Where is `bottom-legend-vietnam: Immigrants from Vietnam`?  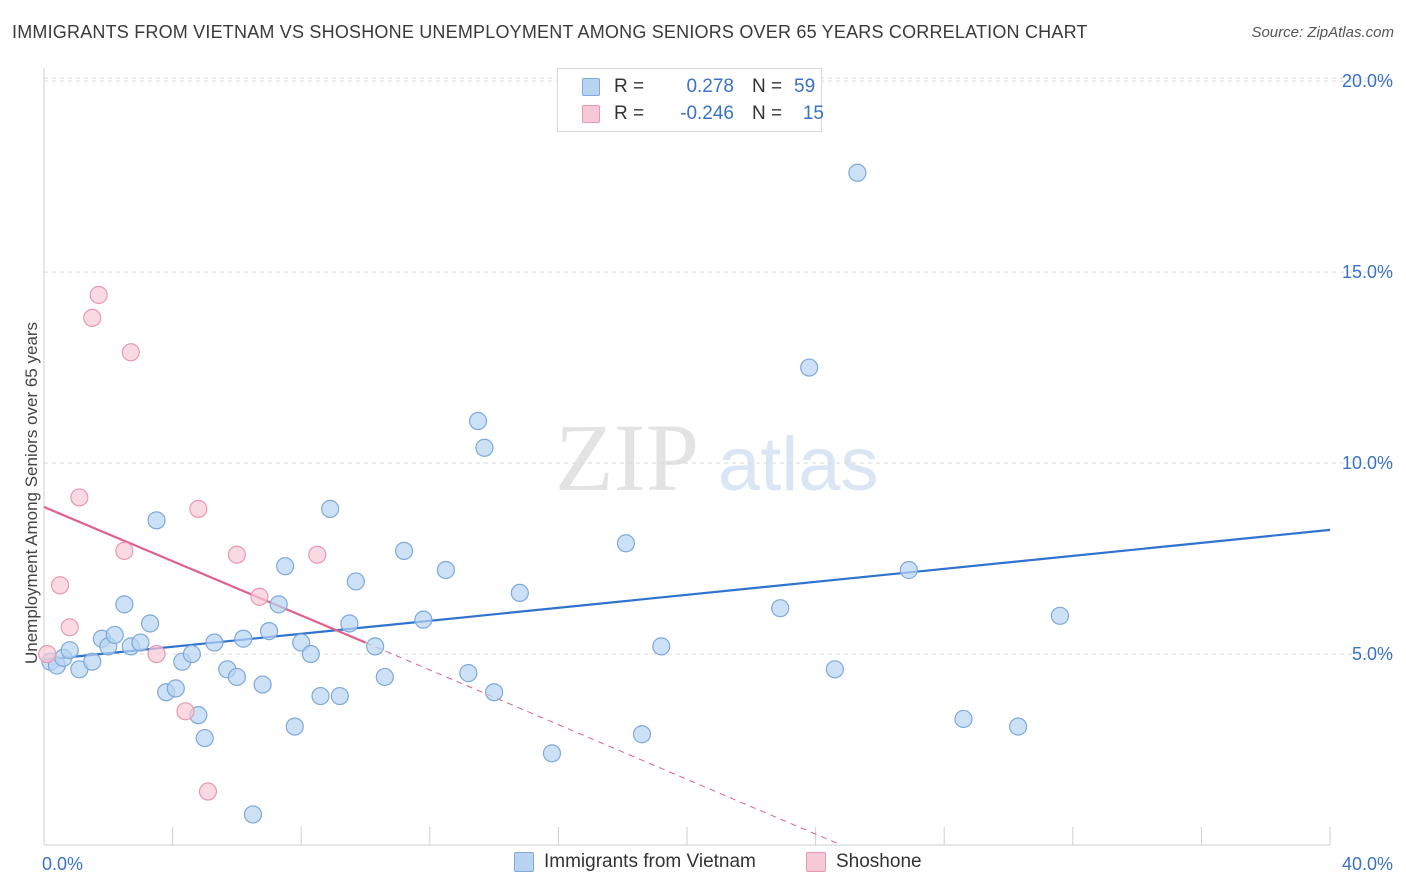 bottom-legend-vietnam: Immigrants from Vietnam is located at coordinates (635, 862).